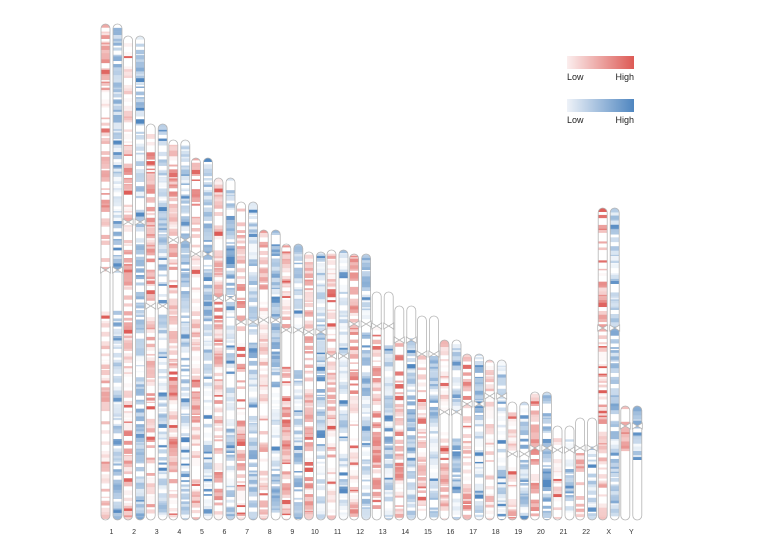 This screenshot has width=768, height=560. Describe the element at coordinates (337, 392) in the screenshot. I see `chromosome-pair-11: 11` at that location.